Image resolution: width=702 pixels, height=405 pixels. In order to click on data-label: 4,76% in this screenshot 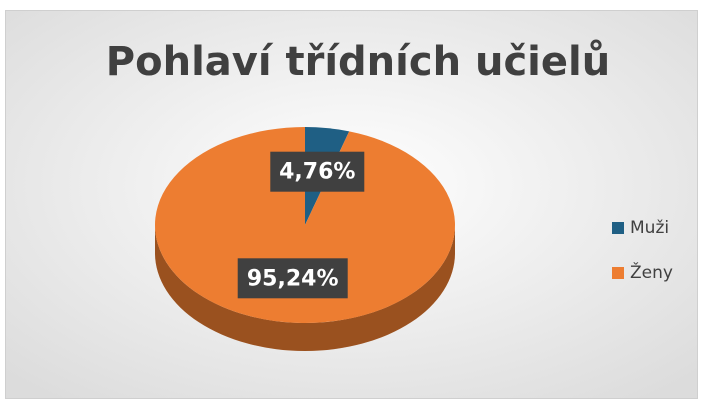, I will do `click(317, 171)`.